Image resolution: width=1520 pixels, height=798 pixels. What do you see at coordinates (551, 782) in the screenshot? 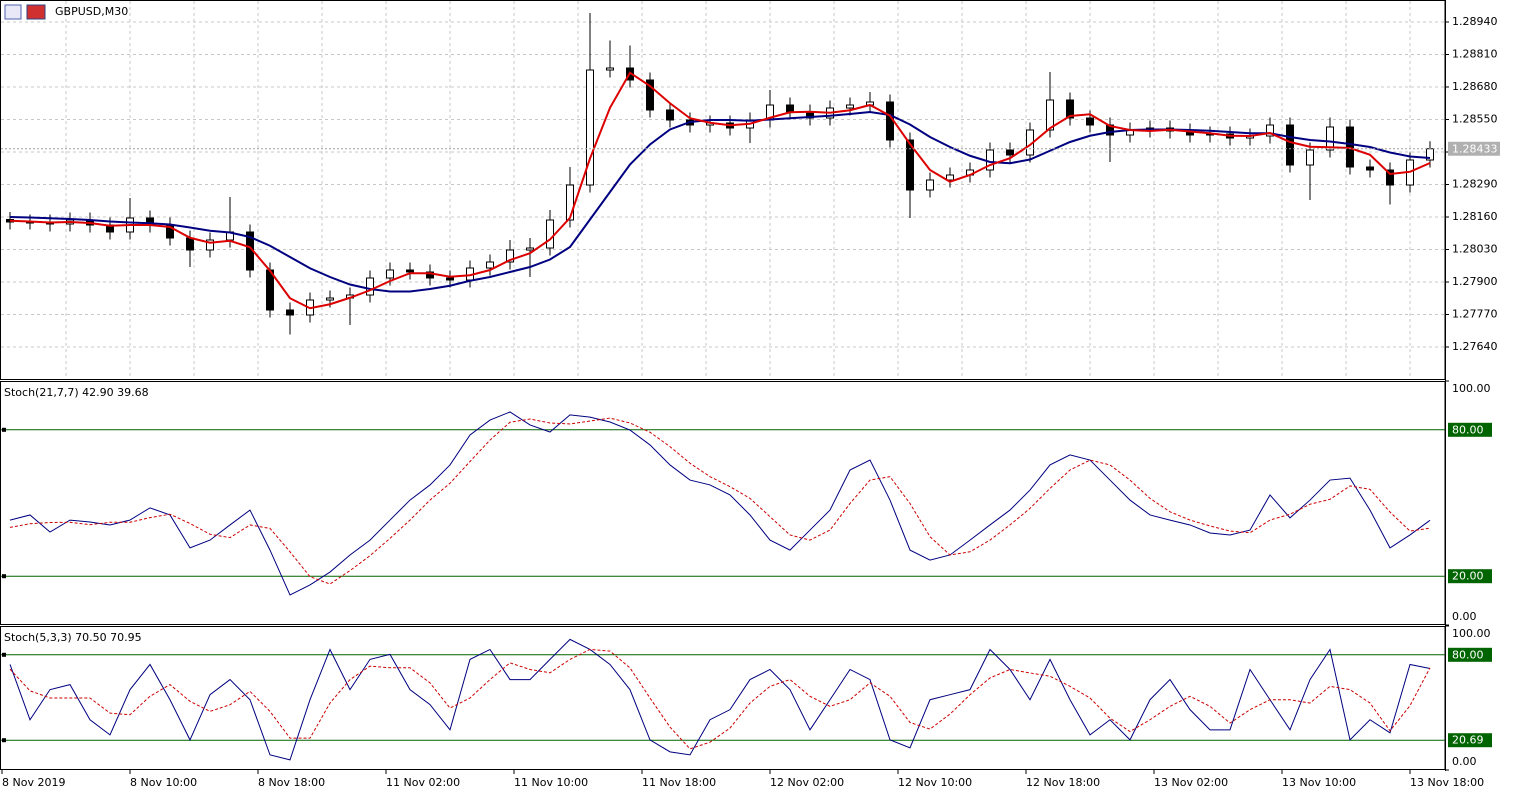
I see `x-tick-label: 11 Nov 10:00` at bounding box center [551, 782].